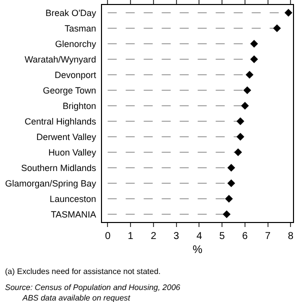 The height and width of the screenshot is (302, 302). What do you see at coordinates (60, 121) in the screenshot?
I see `y-tick-label: Central Highlands` at bounding box center [60, 121].